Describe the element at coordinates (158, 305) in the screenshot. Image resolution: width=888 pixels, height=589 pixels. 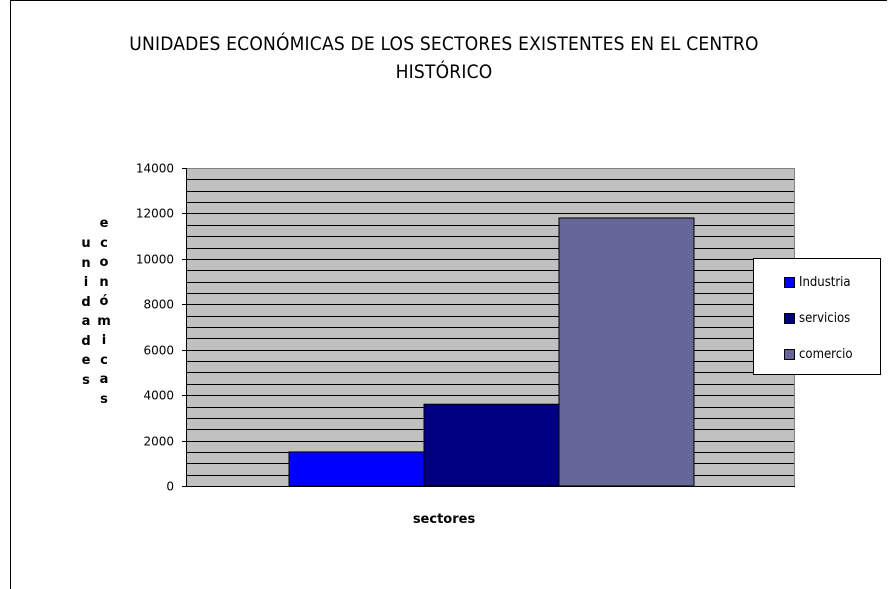
I see `y-tick-label: 8000` at that location.